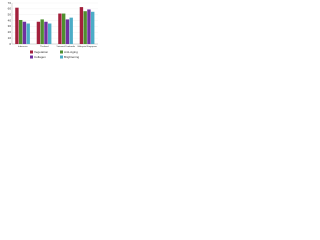 Image resolution: width=320 pixels, height=240 pixels. Describe the element at coordinates (10, 26) in the screenshot. I see `y-tick-label: 30` at that location.